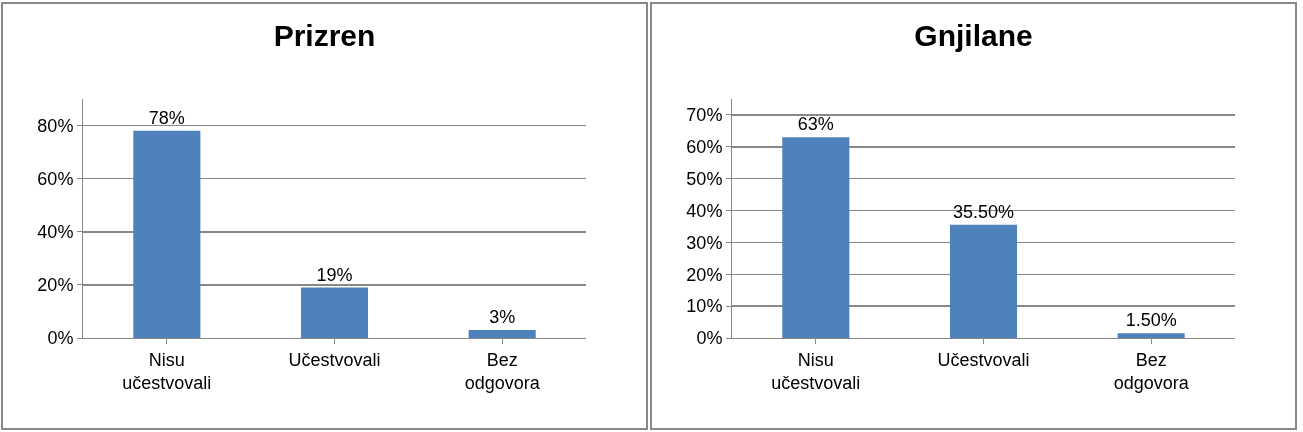 The image size is (1303, 432). I want to click on chart-title: Prizren, so click(324, 36).